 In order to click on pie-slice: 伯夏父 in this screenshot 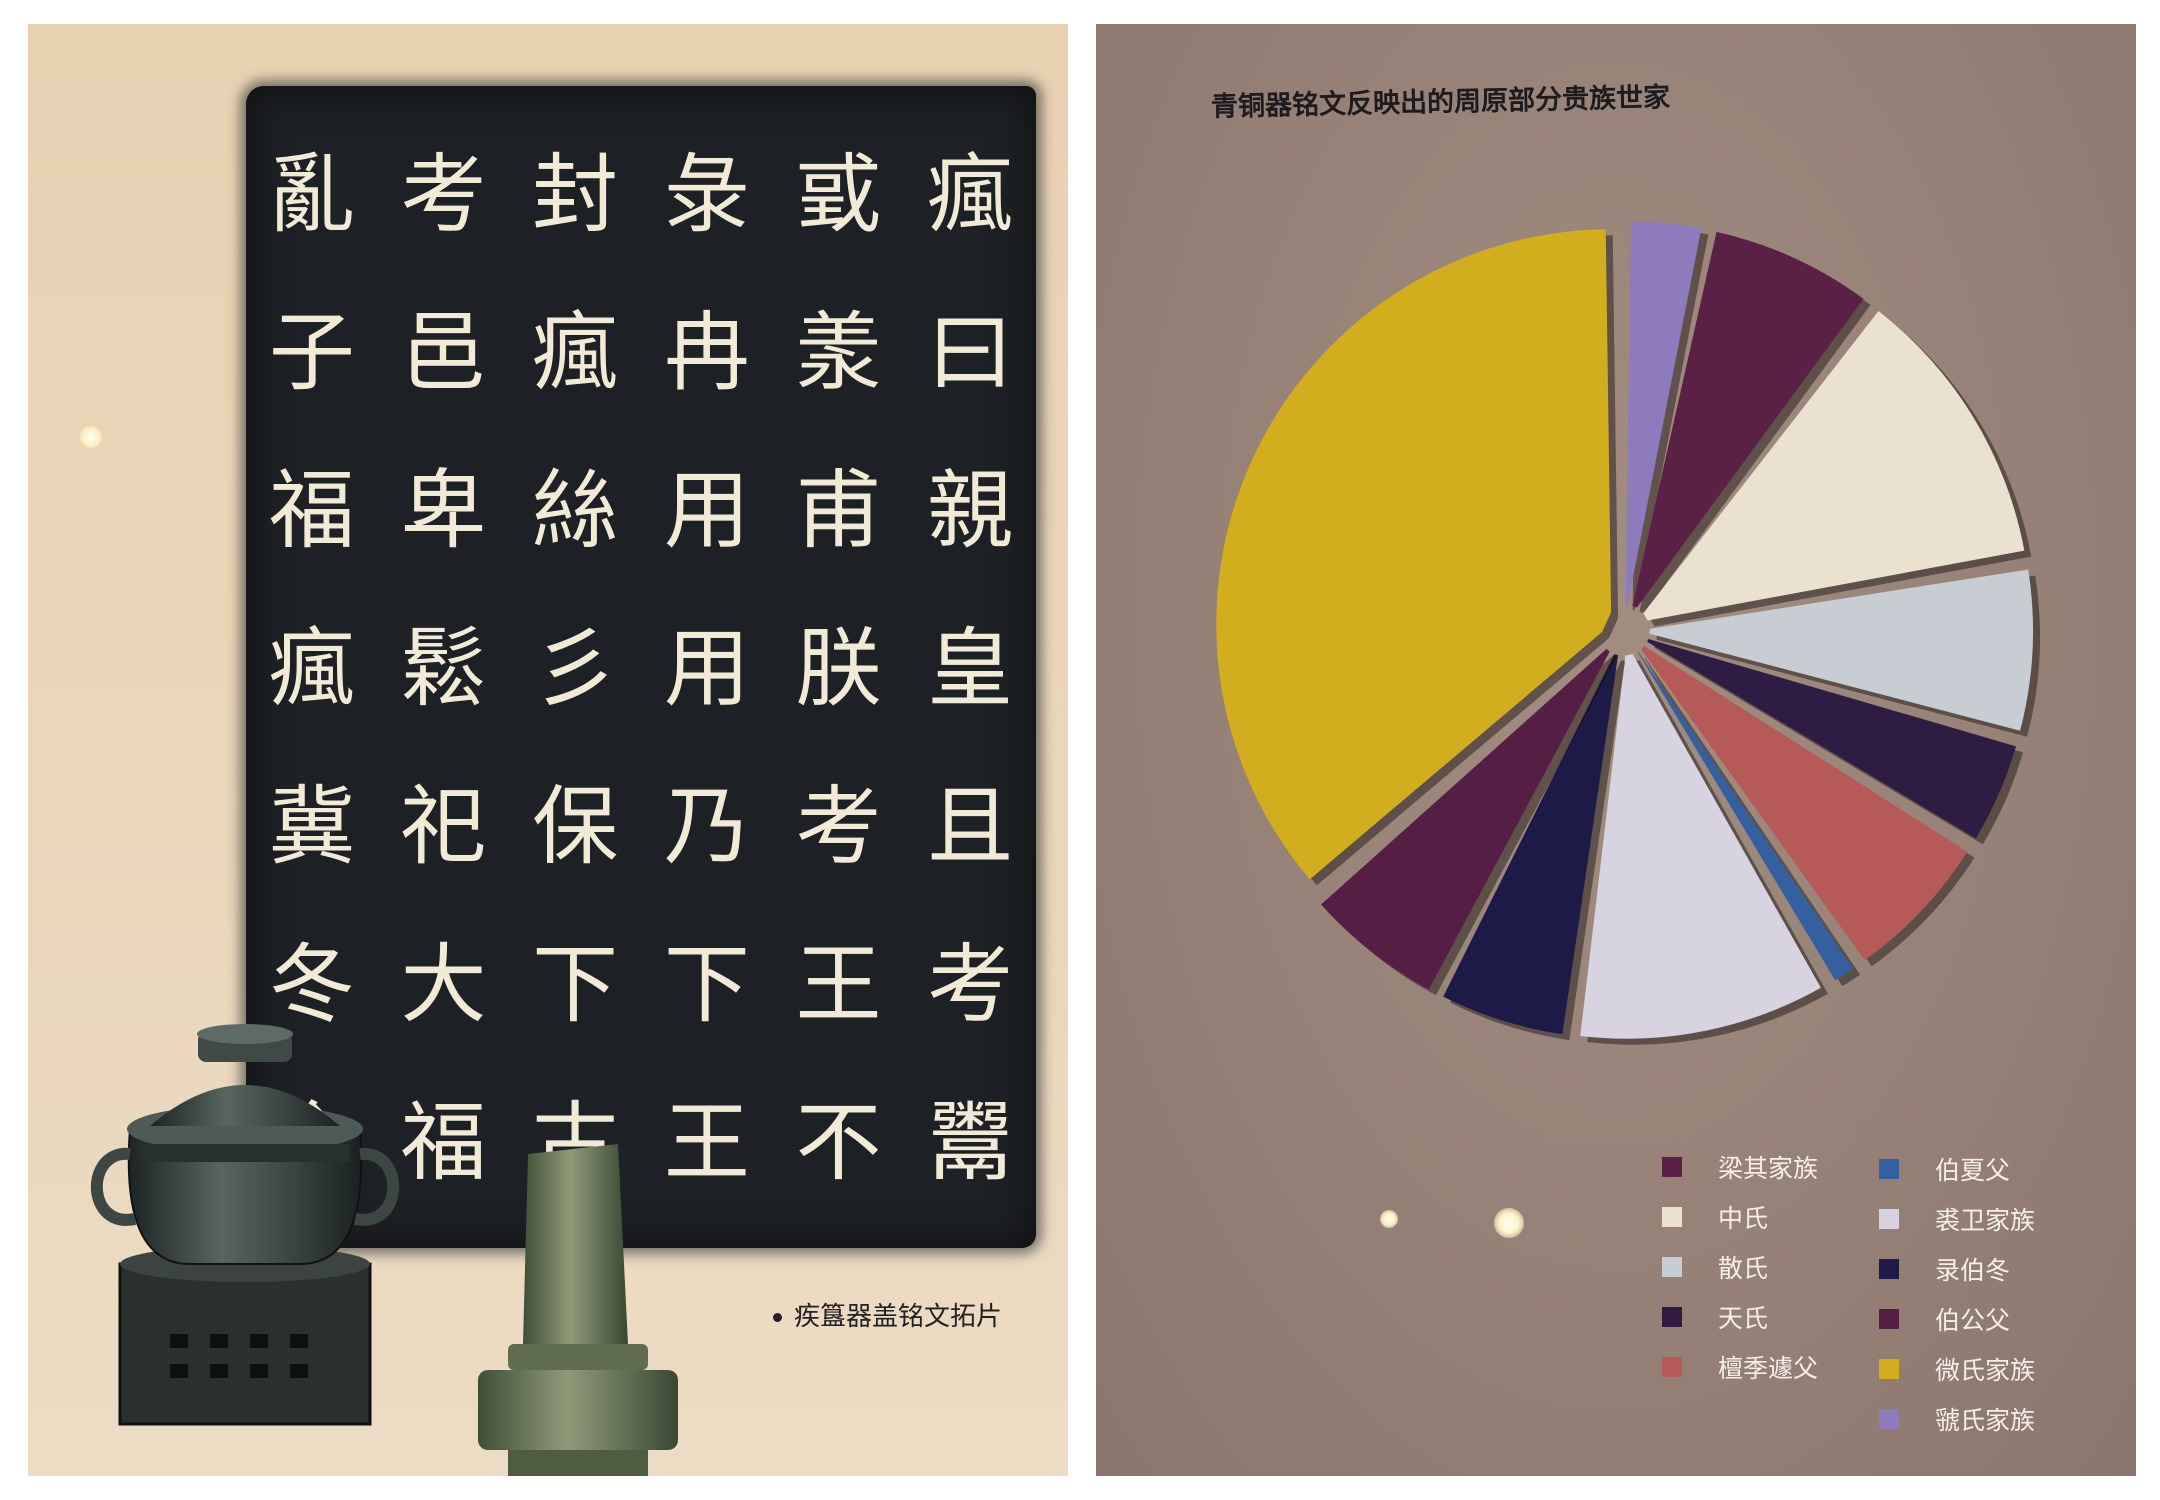, I will do `click(1745, 816)`.